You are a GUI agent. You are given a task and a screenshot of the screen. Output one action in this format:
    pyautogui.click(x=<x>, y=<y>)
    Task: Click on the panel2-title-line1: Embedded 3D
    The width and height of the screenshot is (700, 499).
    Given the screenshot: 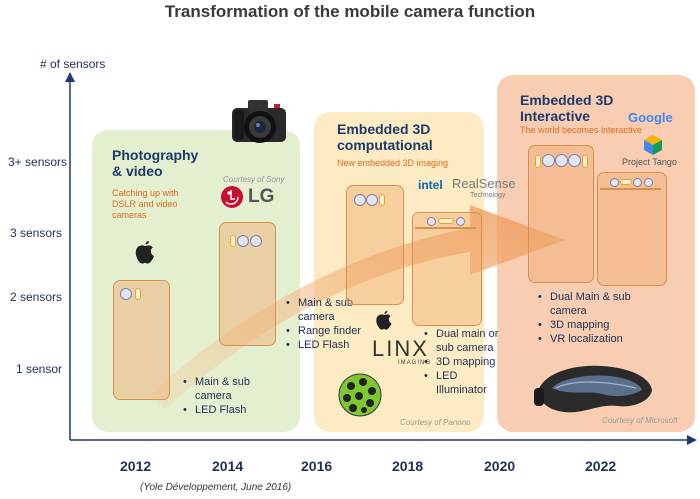 What is the action you would take?
    pyautogui.click(x=384, y=129)
    